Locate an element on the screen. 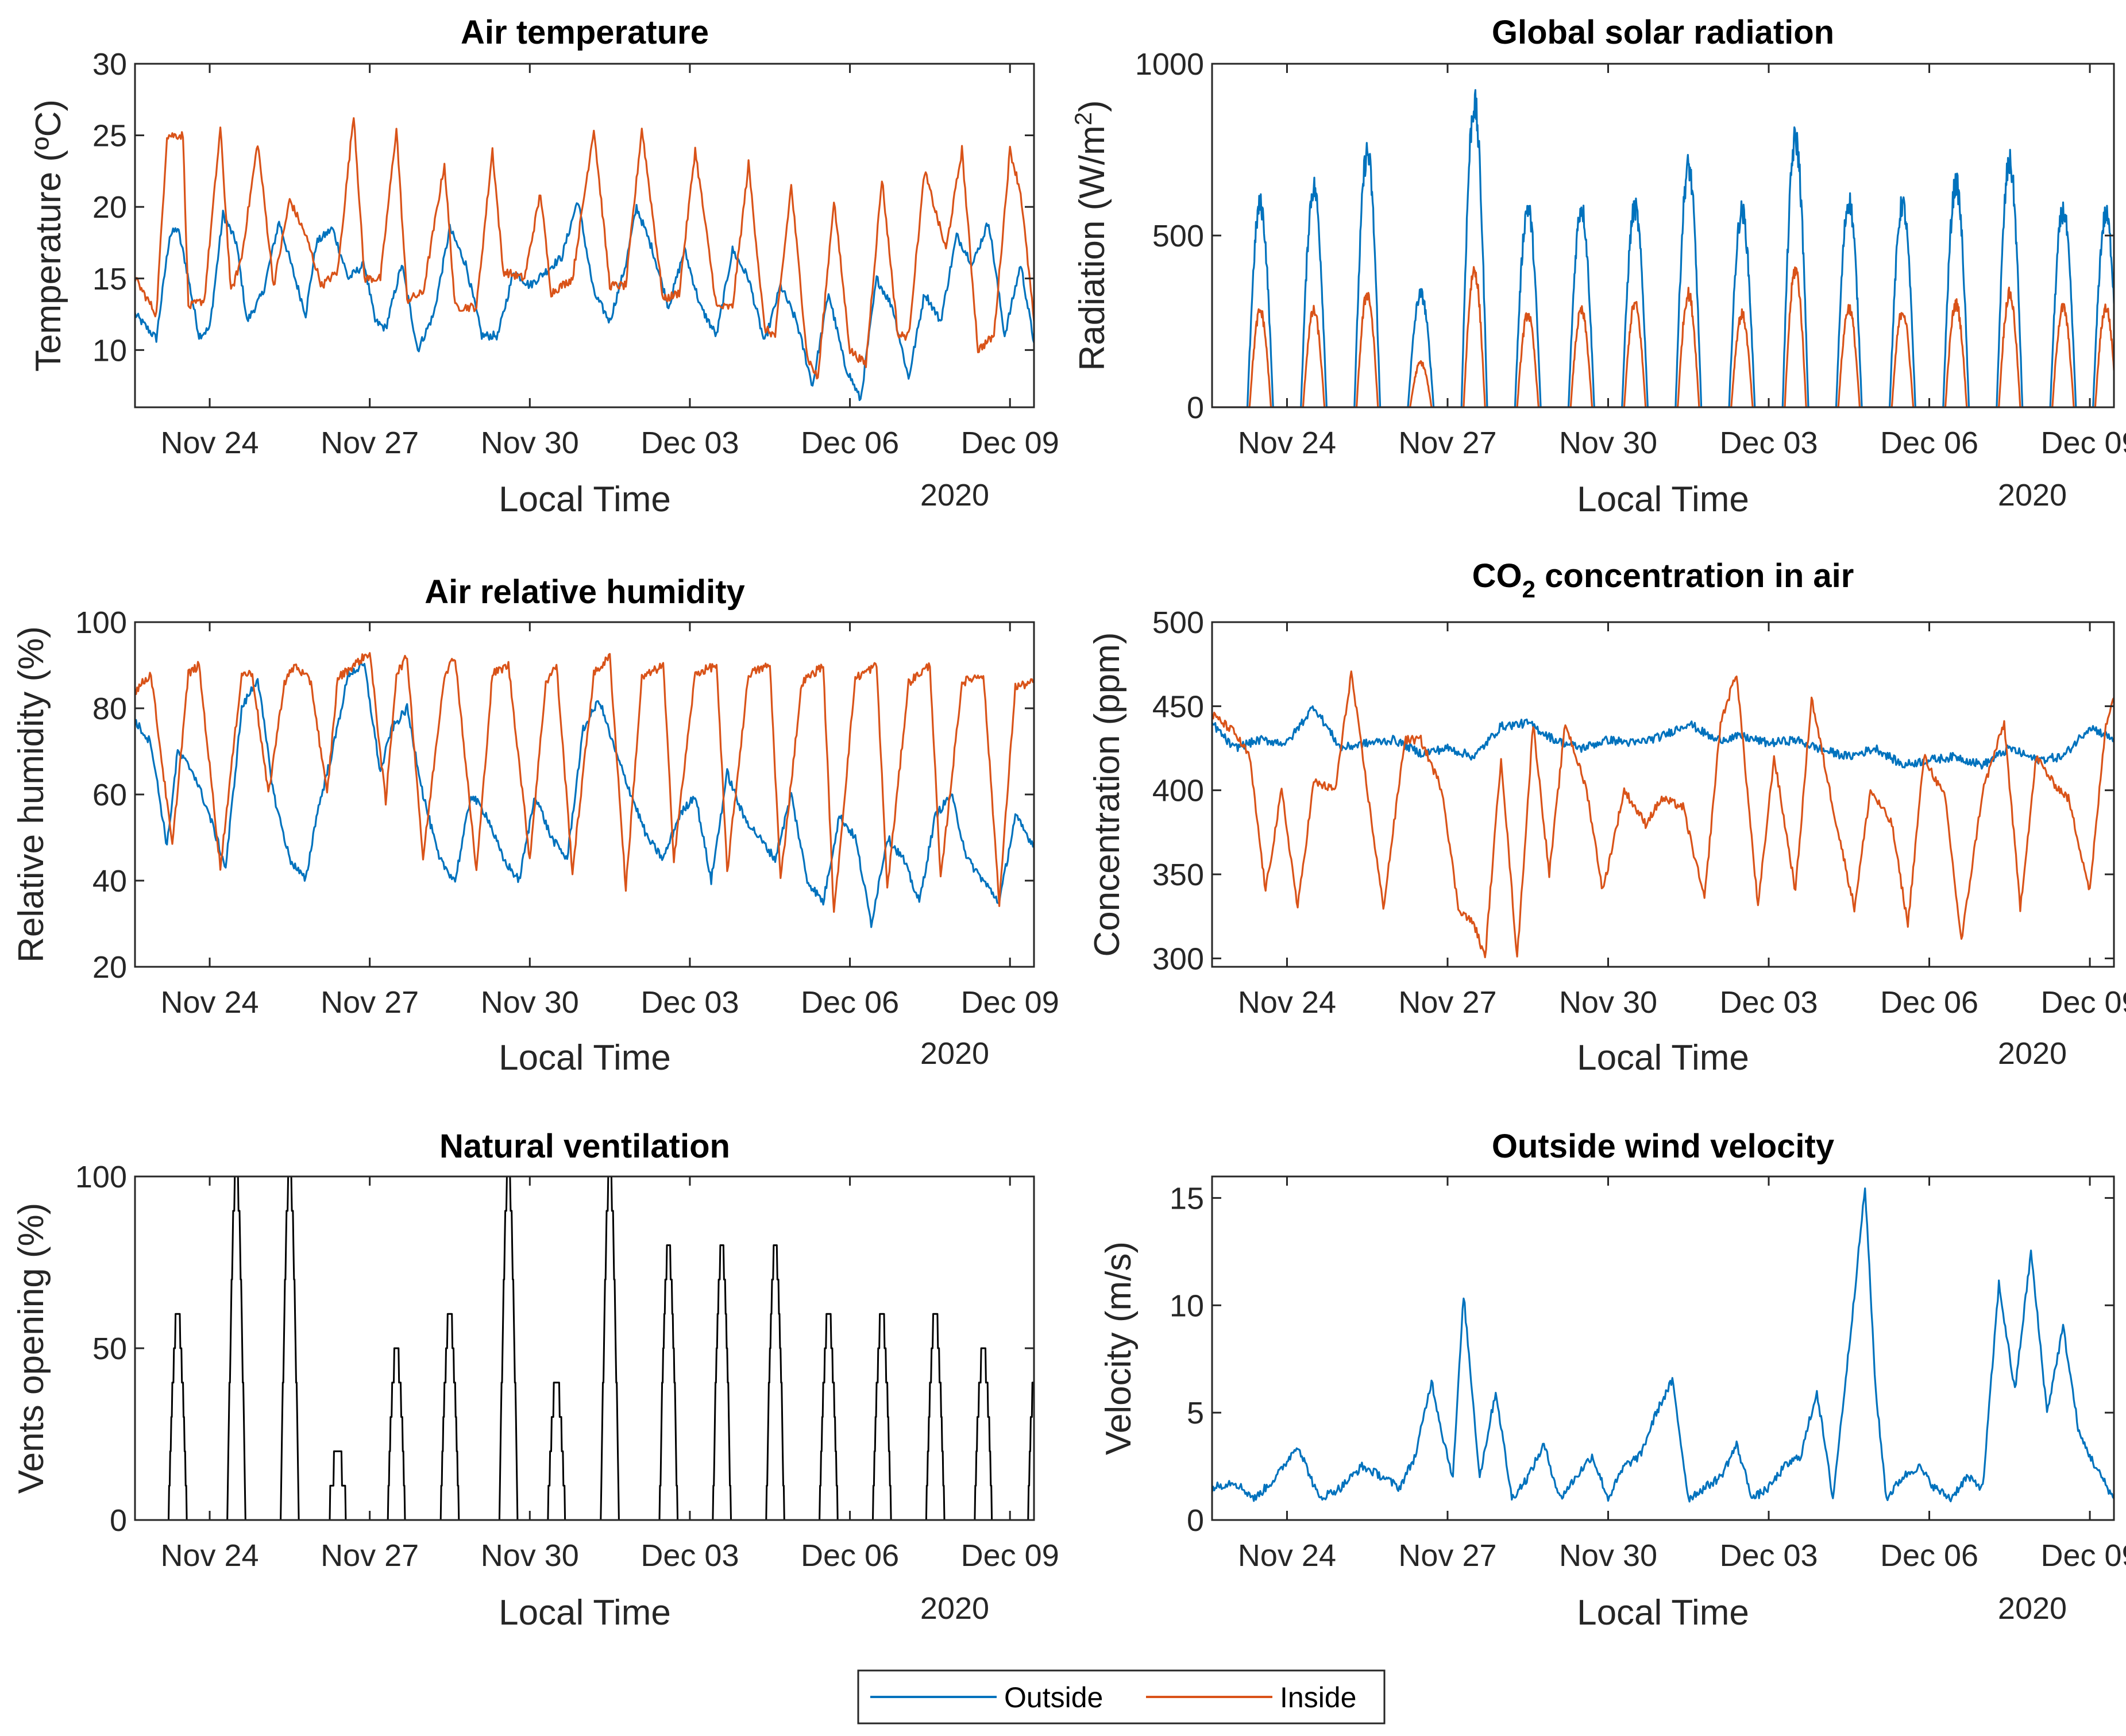 Image resolution: width=2126 pixels, height=1736 pixels. chart-title: Air temperature is located at coordinates (585, 32).